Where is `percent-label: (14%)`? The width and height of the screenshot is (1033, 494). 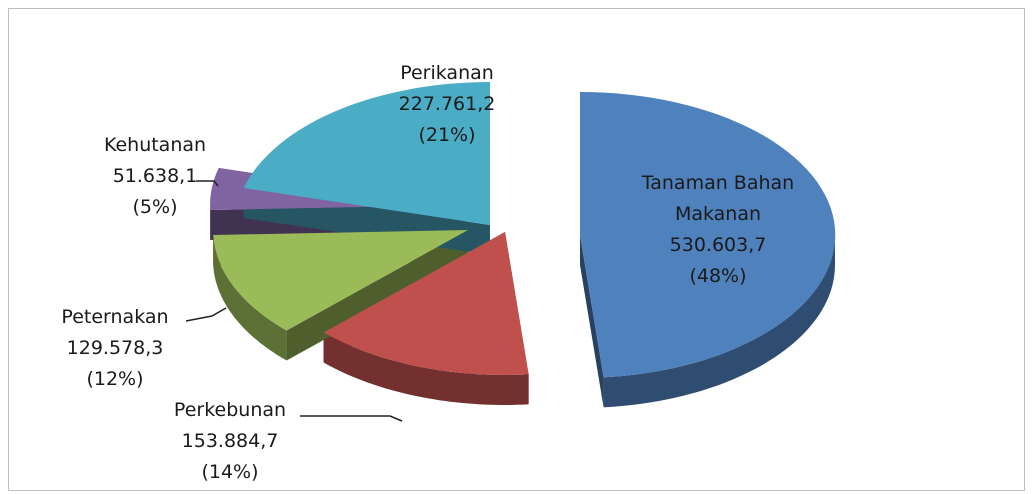
percent-label: (14%) is located at coordinates (230, 472).